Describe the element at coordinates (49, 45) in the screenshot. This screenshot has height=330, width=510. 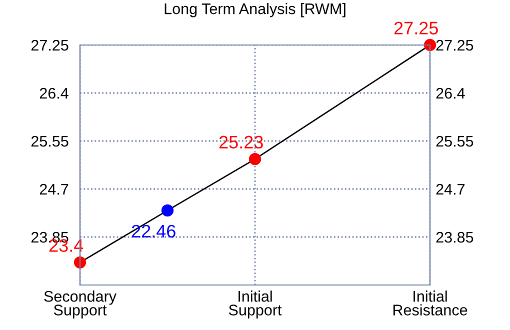
I see `y-tick-label: 27.25` at that location.